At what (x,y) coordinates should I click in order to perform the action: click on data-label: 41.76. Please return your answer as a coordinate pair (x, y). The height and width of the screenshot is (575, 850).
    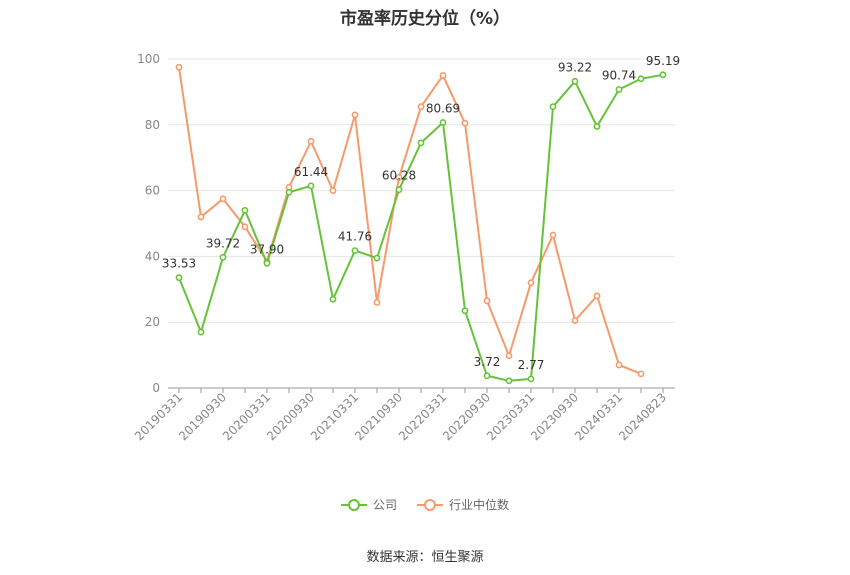
    Looking at the image, I should click on (355, 237).